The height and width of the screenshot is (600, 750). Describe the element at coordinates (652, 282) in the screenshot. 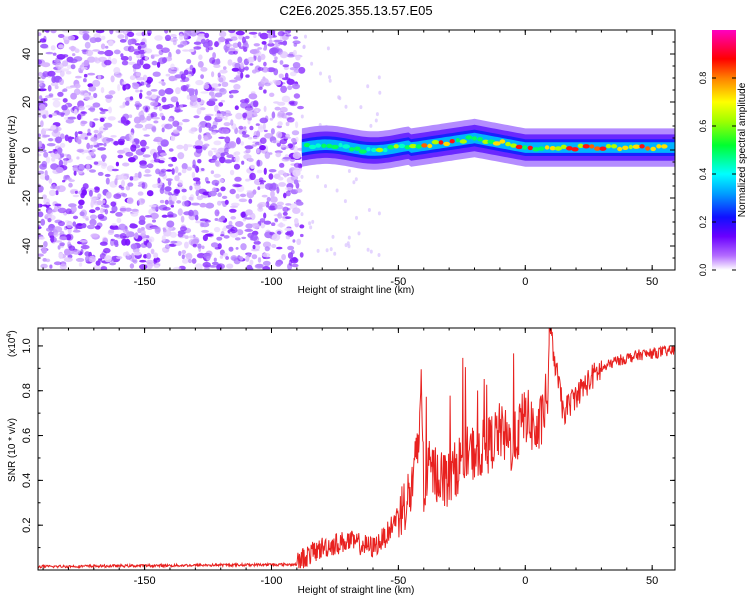

I see `spectrogram-xtick-label: 50` at that location.